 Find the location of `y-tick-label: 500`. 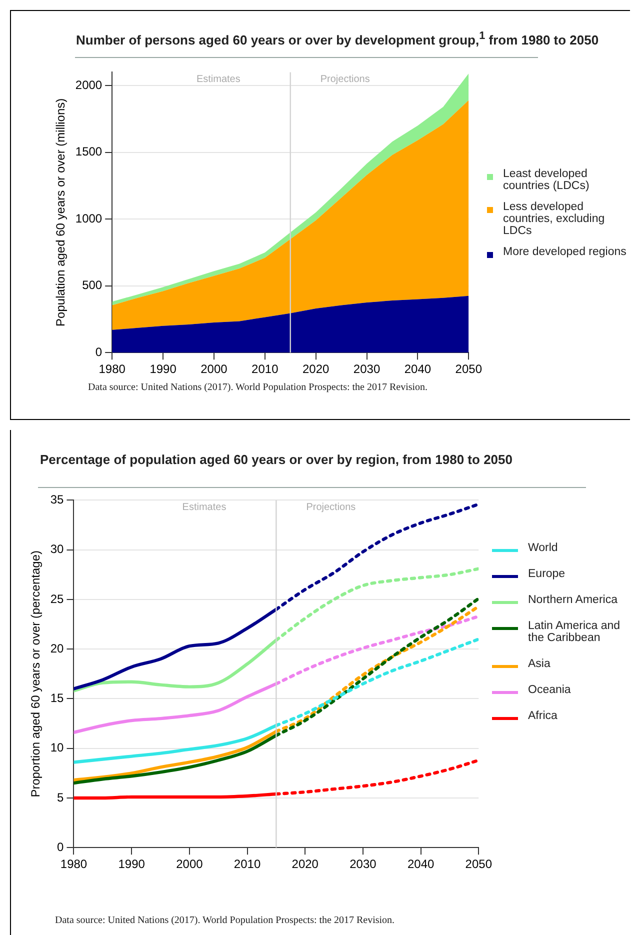

y-tick-label: 500 is located at coordinates (92, 285).